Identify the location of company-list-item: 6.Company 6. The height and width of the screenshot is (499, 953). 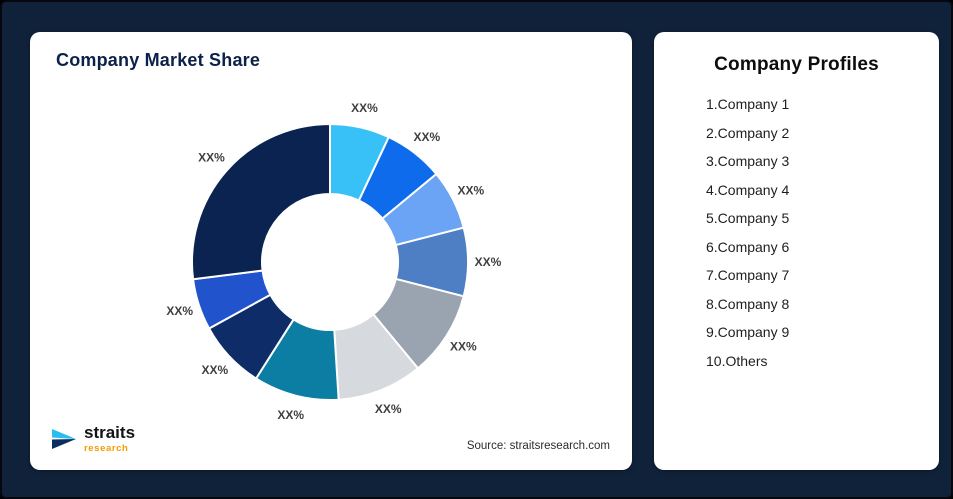
(748, 246).